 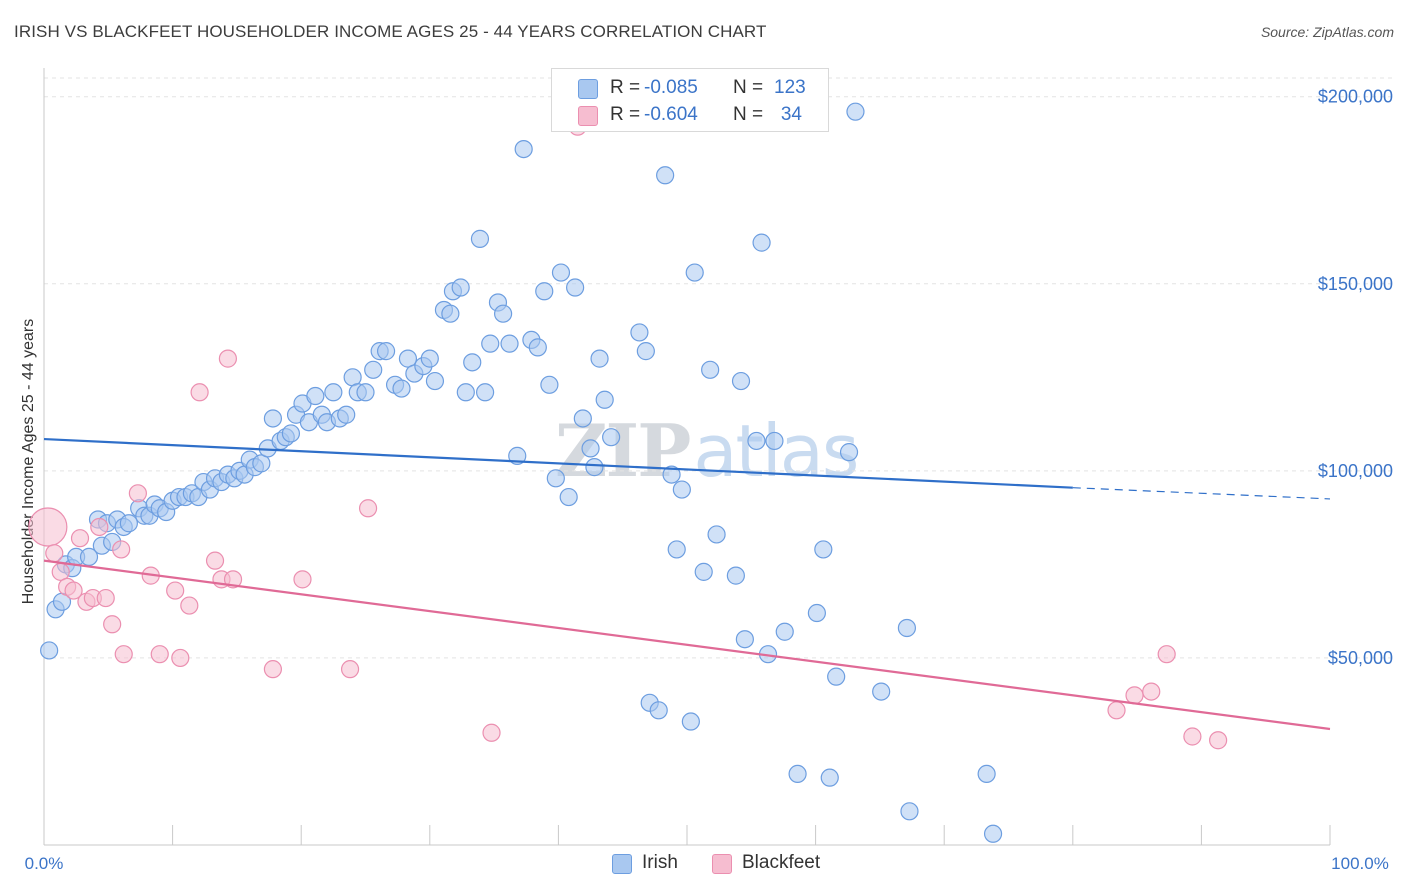 I want to click on r-value: -0.085, so click(x=671, y=87).